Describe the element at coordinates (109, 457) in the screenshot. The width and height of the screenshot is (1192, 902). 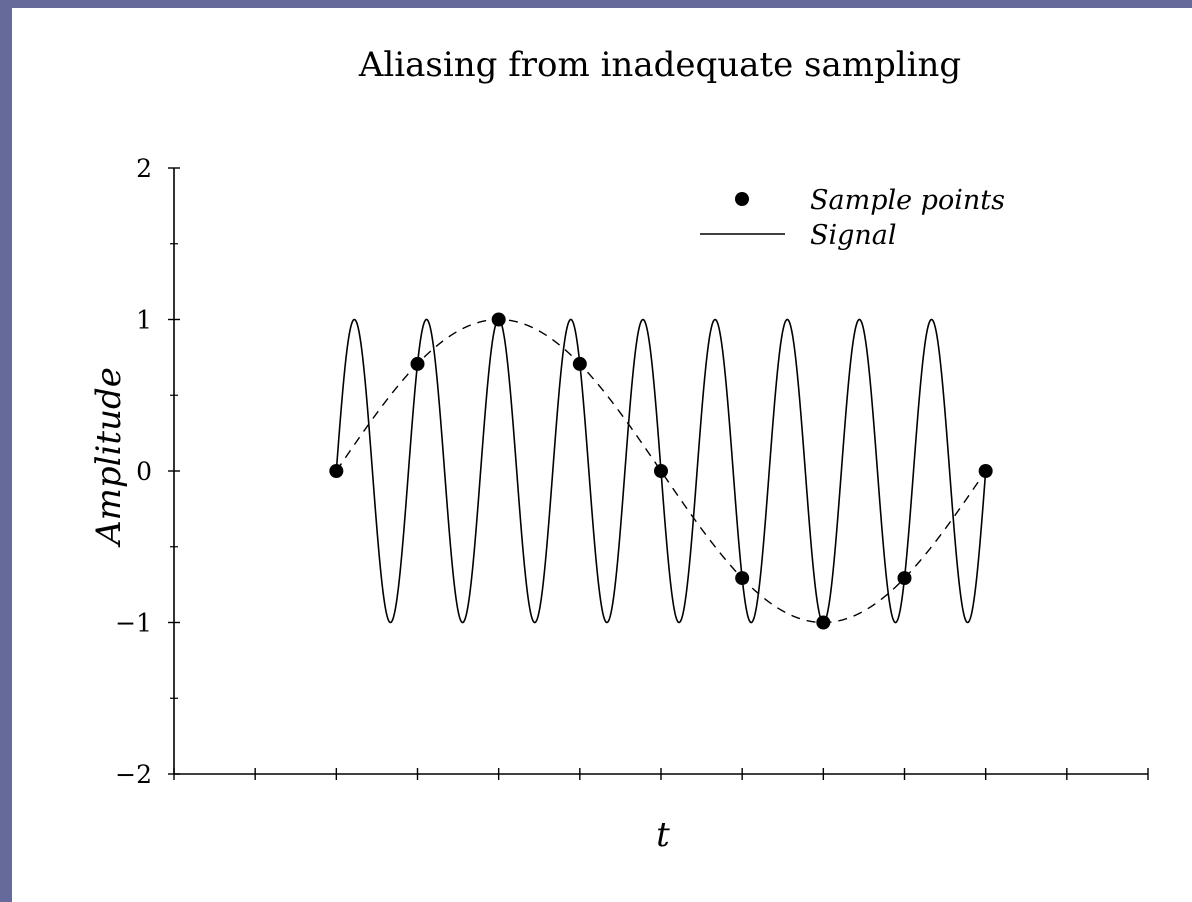
I see `y-axis-label: Amplitude` at that location.